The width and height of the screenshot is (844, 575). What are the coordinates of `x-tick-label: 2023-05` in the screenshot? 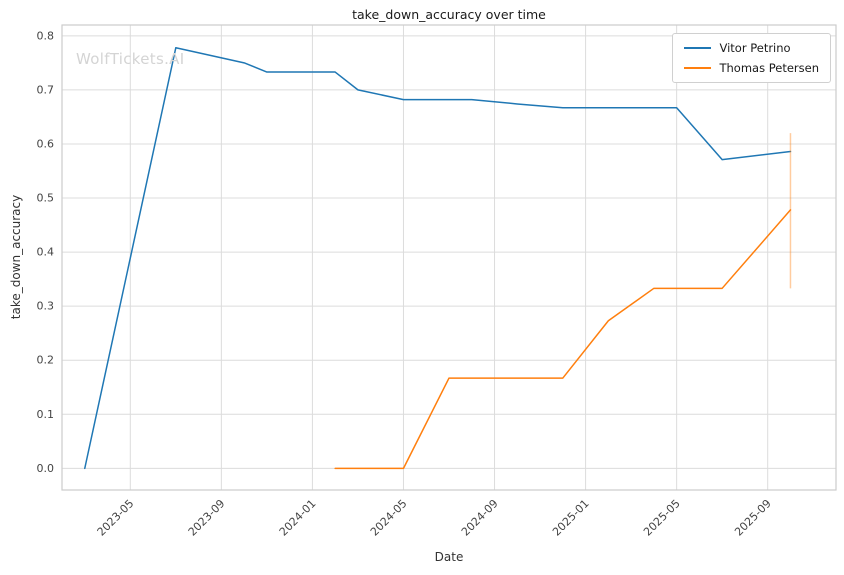 It's located at (116, 518).